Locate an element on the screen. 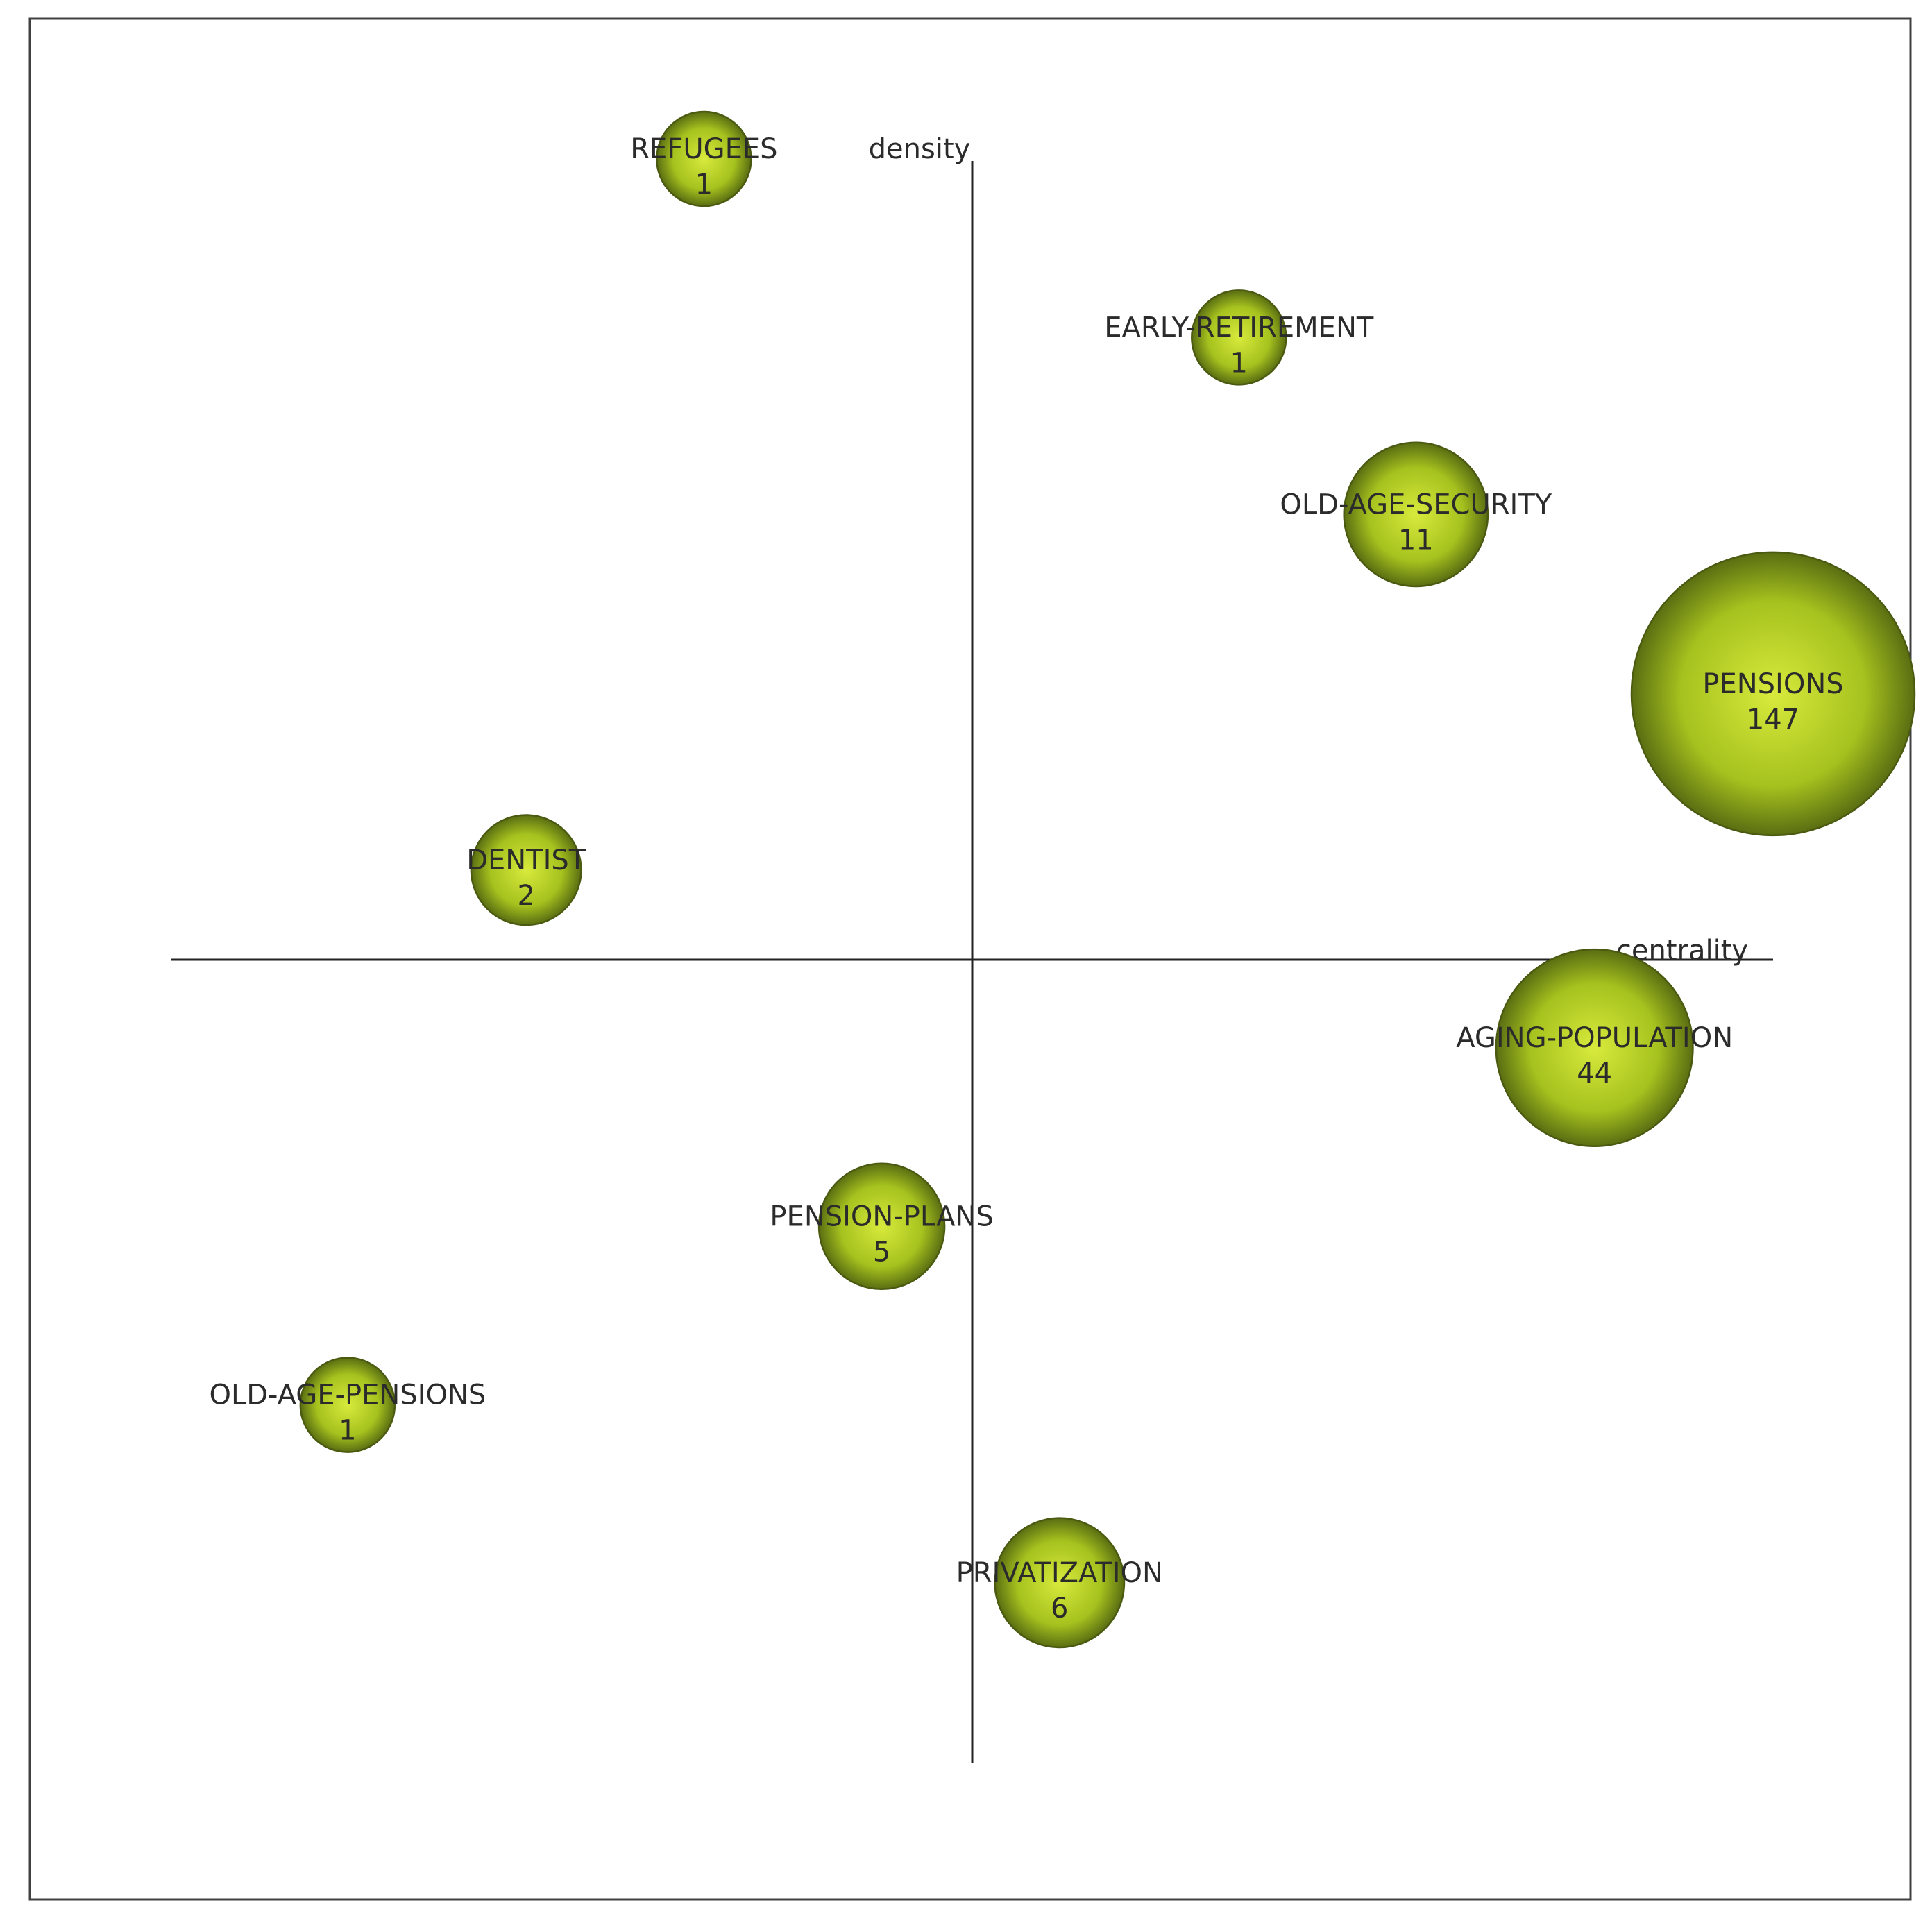 This screenshot has width=1932, height=1918. bubble-old-age-security: OLD-AGE-SECURITY 11 is located at coordinates (1416, 514).